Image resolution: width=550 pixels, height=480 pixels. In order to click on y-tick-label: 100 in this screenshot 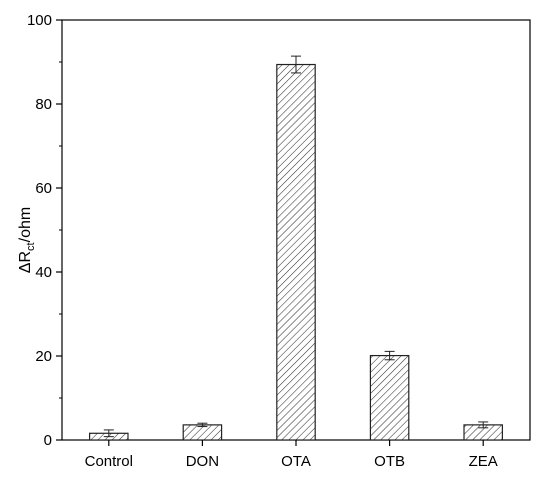, I will do `click(39, 20)`.